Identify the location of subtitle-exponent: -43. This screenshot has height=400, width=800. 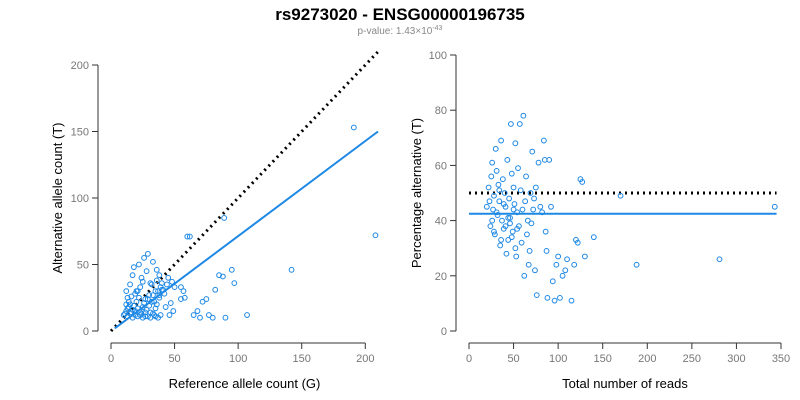
(437, 28).